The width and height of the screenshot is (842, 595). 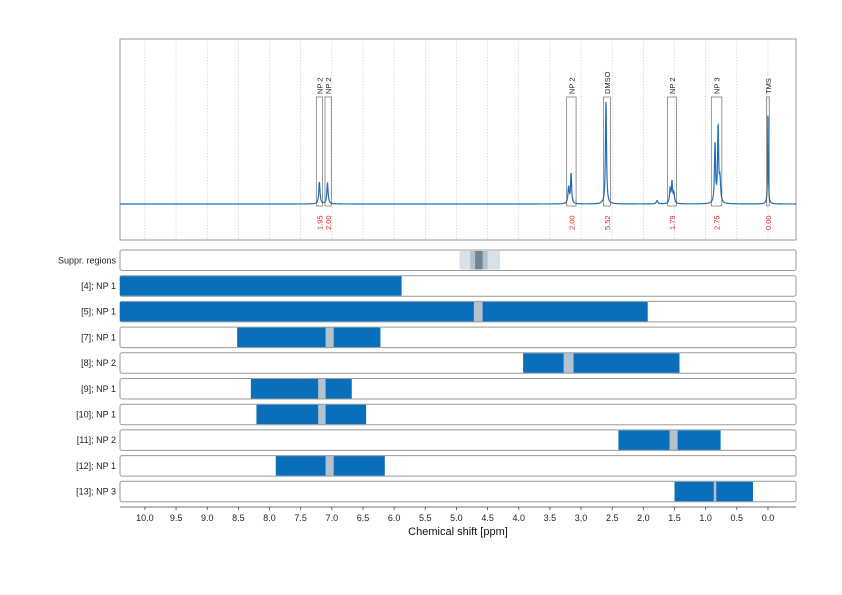 What do you see at coordinates (518, 518) in the screenshot?
I see `x-tick-label: 4.0` at bounding box center [518, 518].